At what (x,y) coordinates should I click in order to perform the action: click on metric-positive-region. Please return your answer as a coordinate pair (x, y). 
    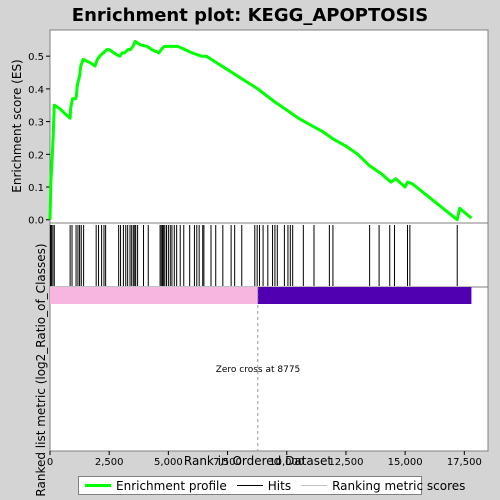
    Looking at the image, I should click on (154, 295).